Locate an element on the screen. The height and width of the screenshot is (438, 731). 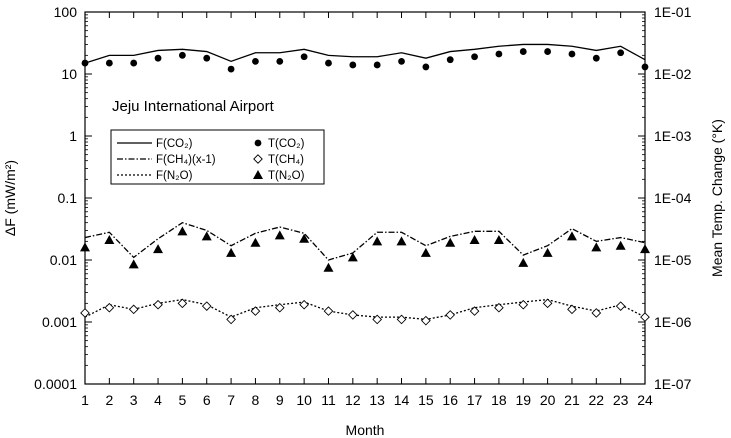
x-tick-label: 17 is located at coordinates (475, 400).